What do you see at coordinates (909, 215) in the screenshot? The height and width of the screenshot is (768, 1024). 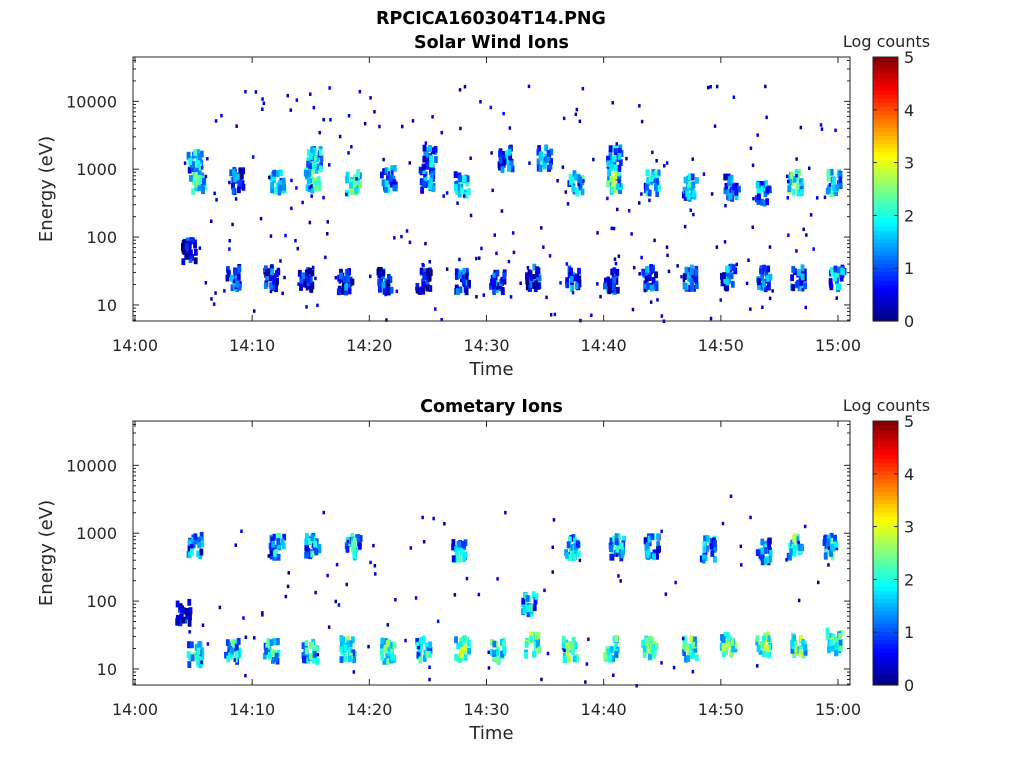 I see `colorbar-tick-label: 2` at bounding box center [909, 215].